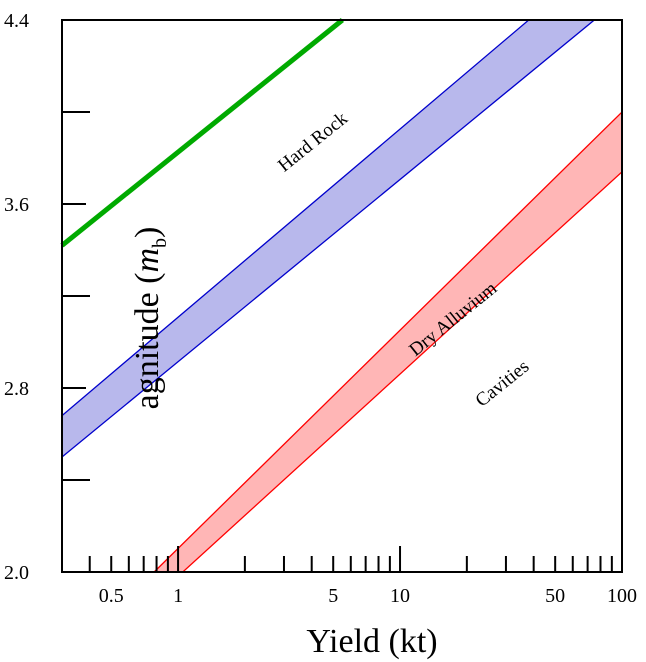 The image size is (646, 662). I want to click on y-axis-label: agnitude (mb), so click(150, 318).